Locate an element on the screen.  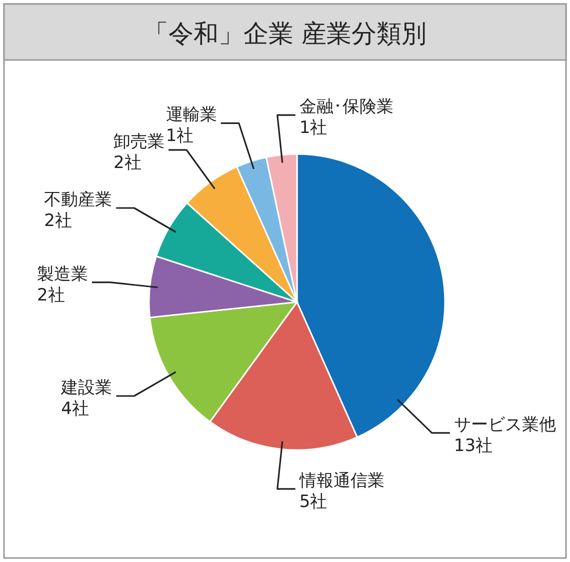
slice-label: 建設業 is located at coordinates (86, 388).